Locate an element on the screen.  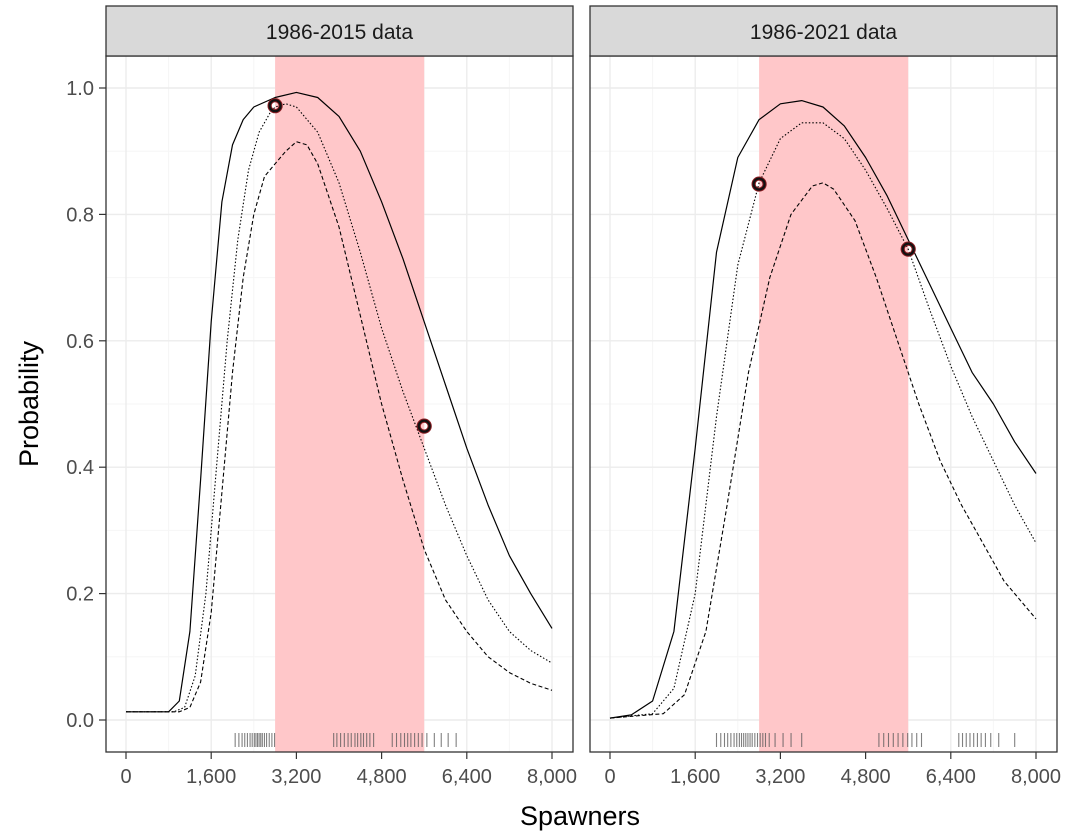
y-tick-label: 0.4 is located at coordinates (80, 468).